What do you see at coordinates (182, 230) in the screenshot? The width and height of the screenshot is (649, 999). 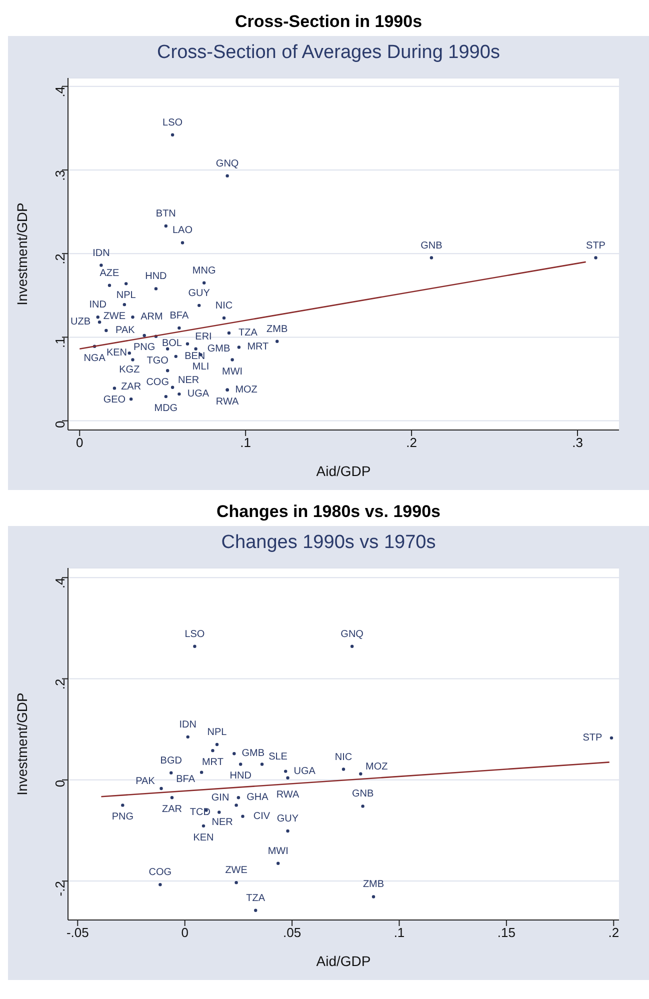 I see `data-label: LAO` at bounding box center [182, 230].